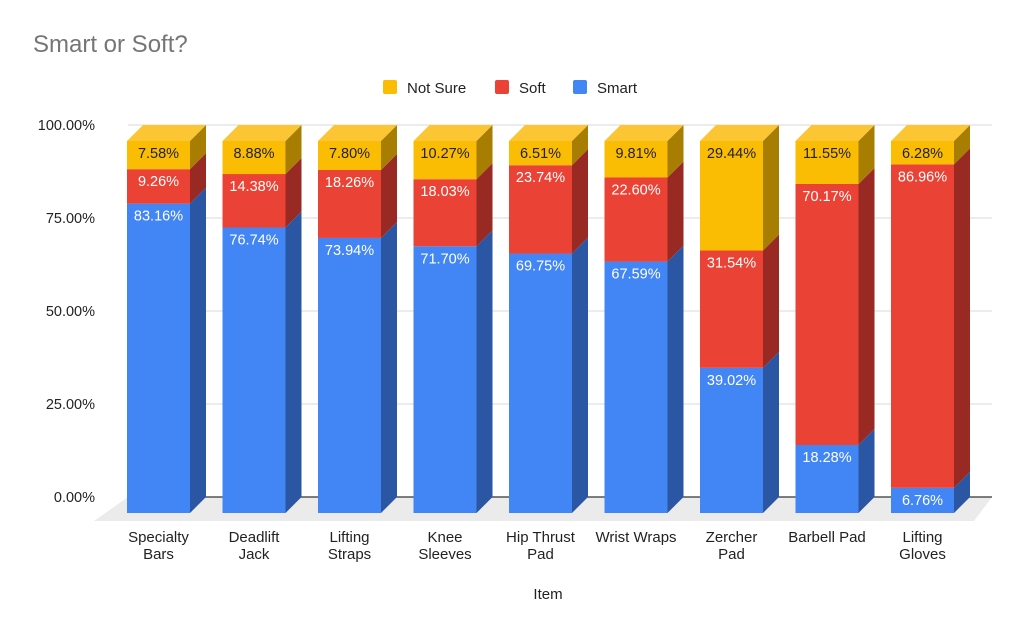  Describe the element at coordinates (541, 537) in the screenshot. I see `x-category-line: Hip Thrust` at that location.